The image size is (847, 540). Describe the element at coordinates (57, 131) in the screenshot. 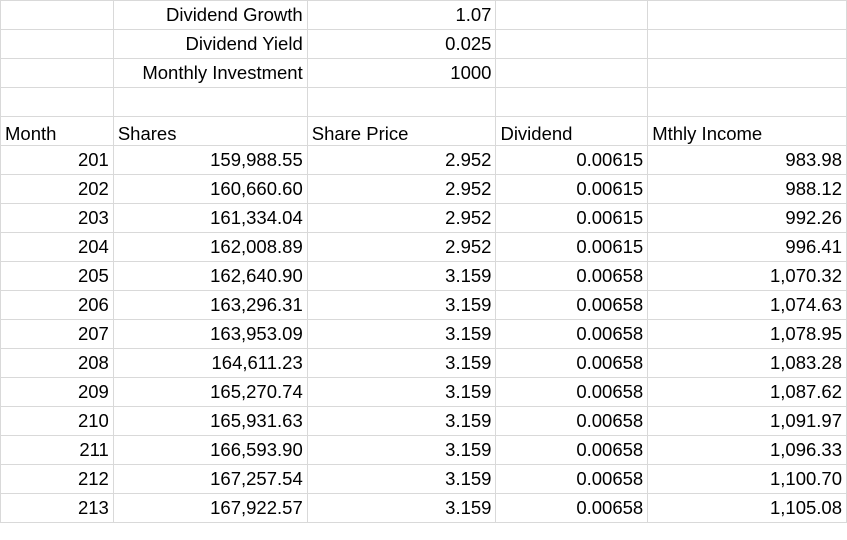

I see `header-month: Month` at that location.